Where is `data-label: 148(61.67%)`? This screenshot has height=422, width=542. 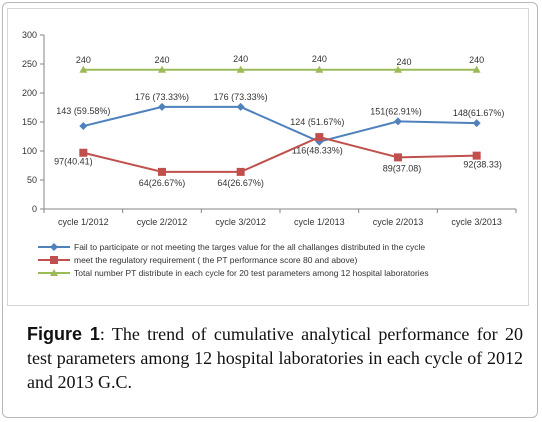 data-label: 148(61.67%) is located at coordinates (479, 113).